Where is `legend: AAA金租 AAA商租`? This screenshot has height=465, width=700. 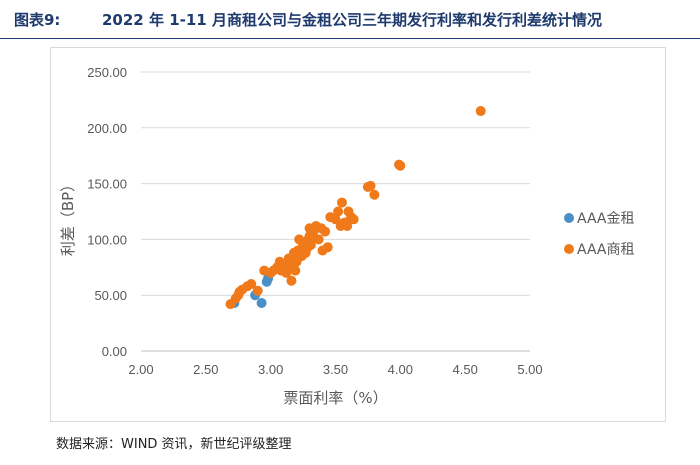 legend: AAA金租 AAA商租 is located at coordinates (599, 234).